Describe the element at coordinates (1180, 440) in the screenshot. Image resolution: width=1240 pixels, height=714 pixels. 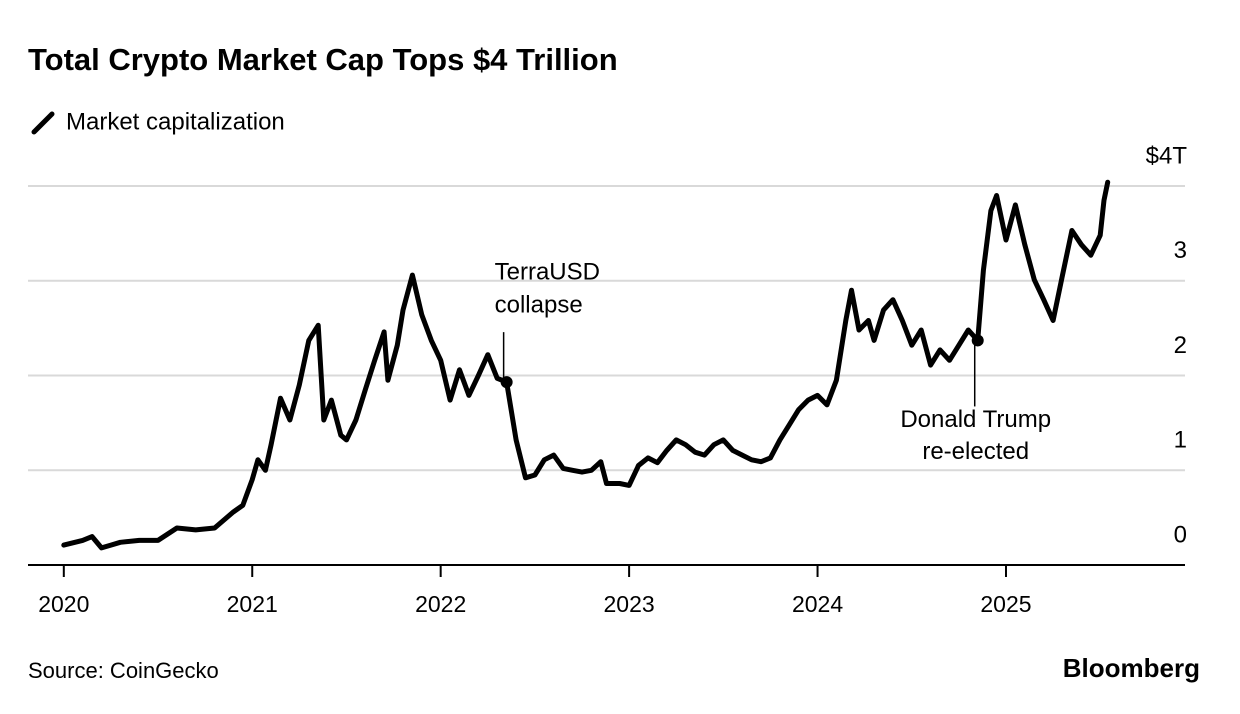
I see `y-tick-label: 1` at that location.